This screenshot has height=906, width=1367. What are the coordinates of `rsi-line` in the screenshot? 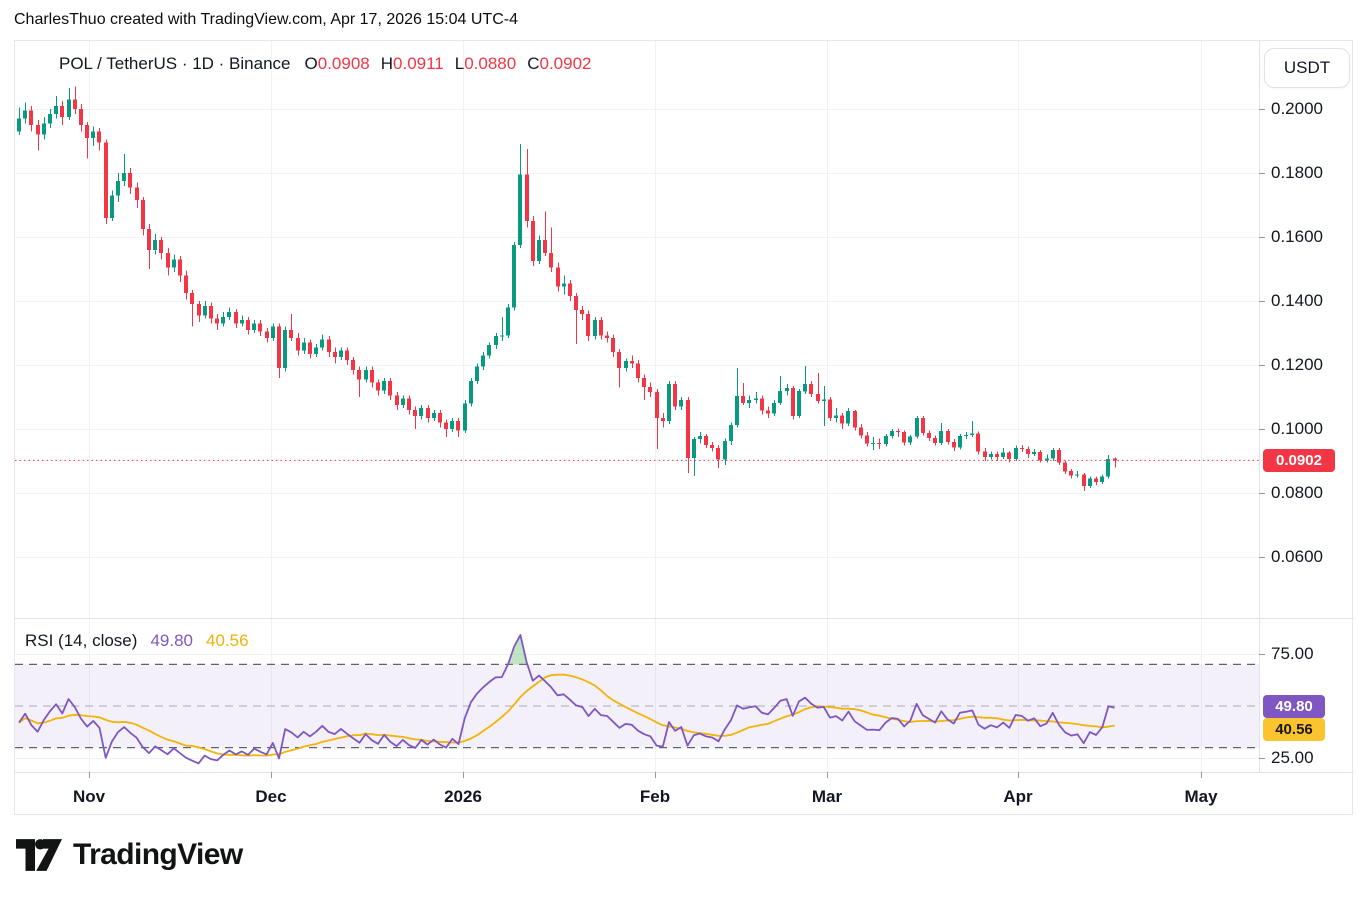 It's located at (566, 699).